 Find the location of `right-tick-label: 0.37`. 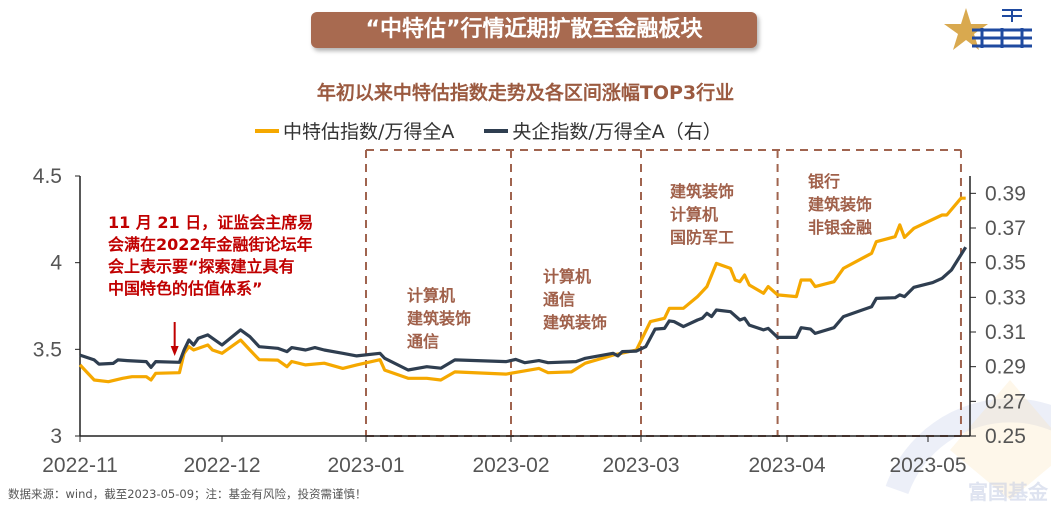

right-tick-label: 0.37 is located at coordinates (1005, 228).